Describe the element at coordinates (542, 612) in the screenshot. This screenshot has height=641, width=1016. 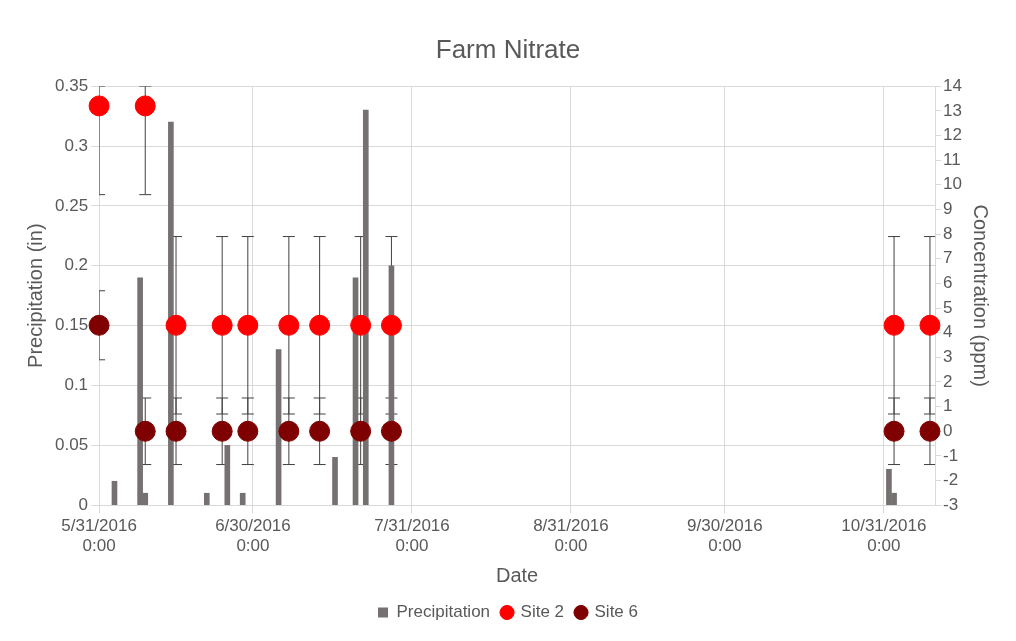
I see `legend-label: Site 2` at that location.